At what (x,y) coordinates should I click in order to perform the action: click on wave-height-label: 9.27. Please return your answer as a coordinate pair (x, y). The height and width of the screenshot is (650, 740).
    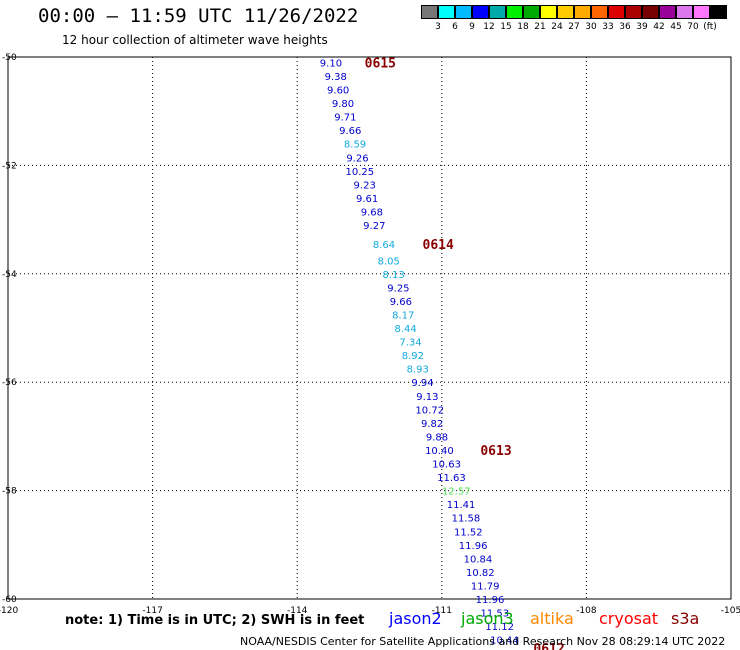
    Looking at the image, I should click on (374, 226).